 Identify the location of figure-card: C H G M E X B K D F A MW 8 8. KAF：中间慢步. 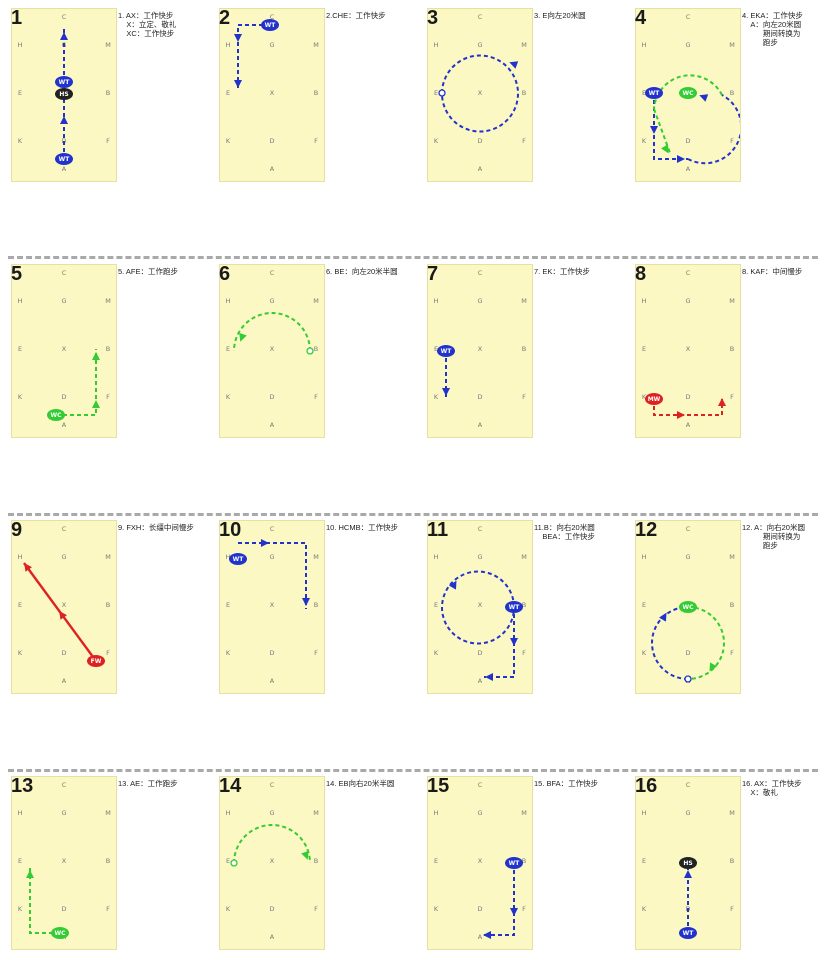
(730, 352).